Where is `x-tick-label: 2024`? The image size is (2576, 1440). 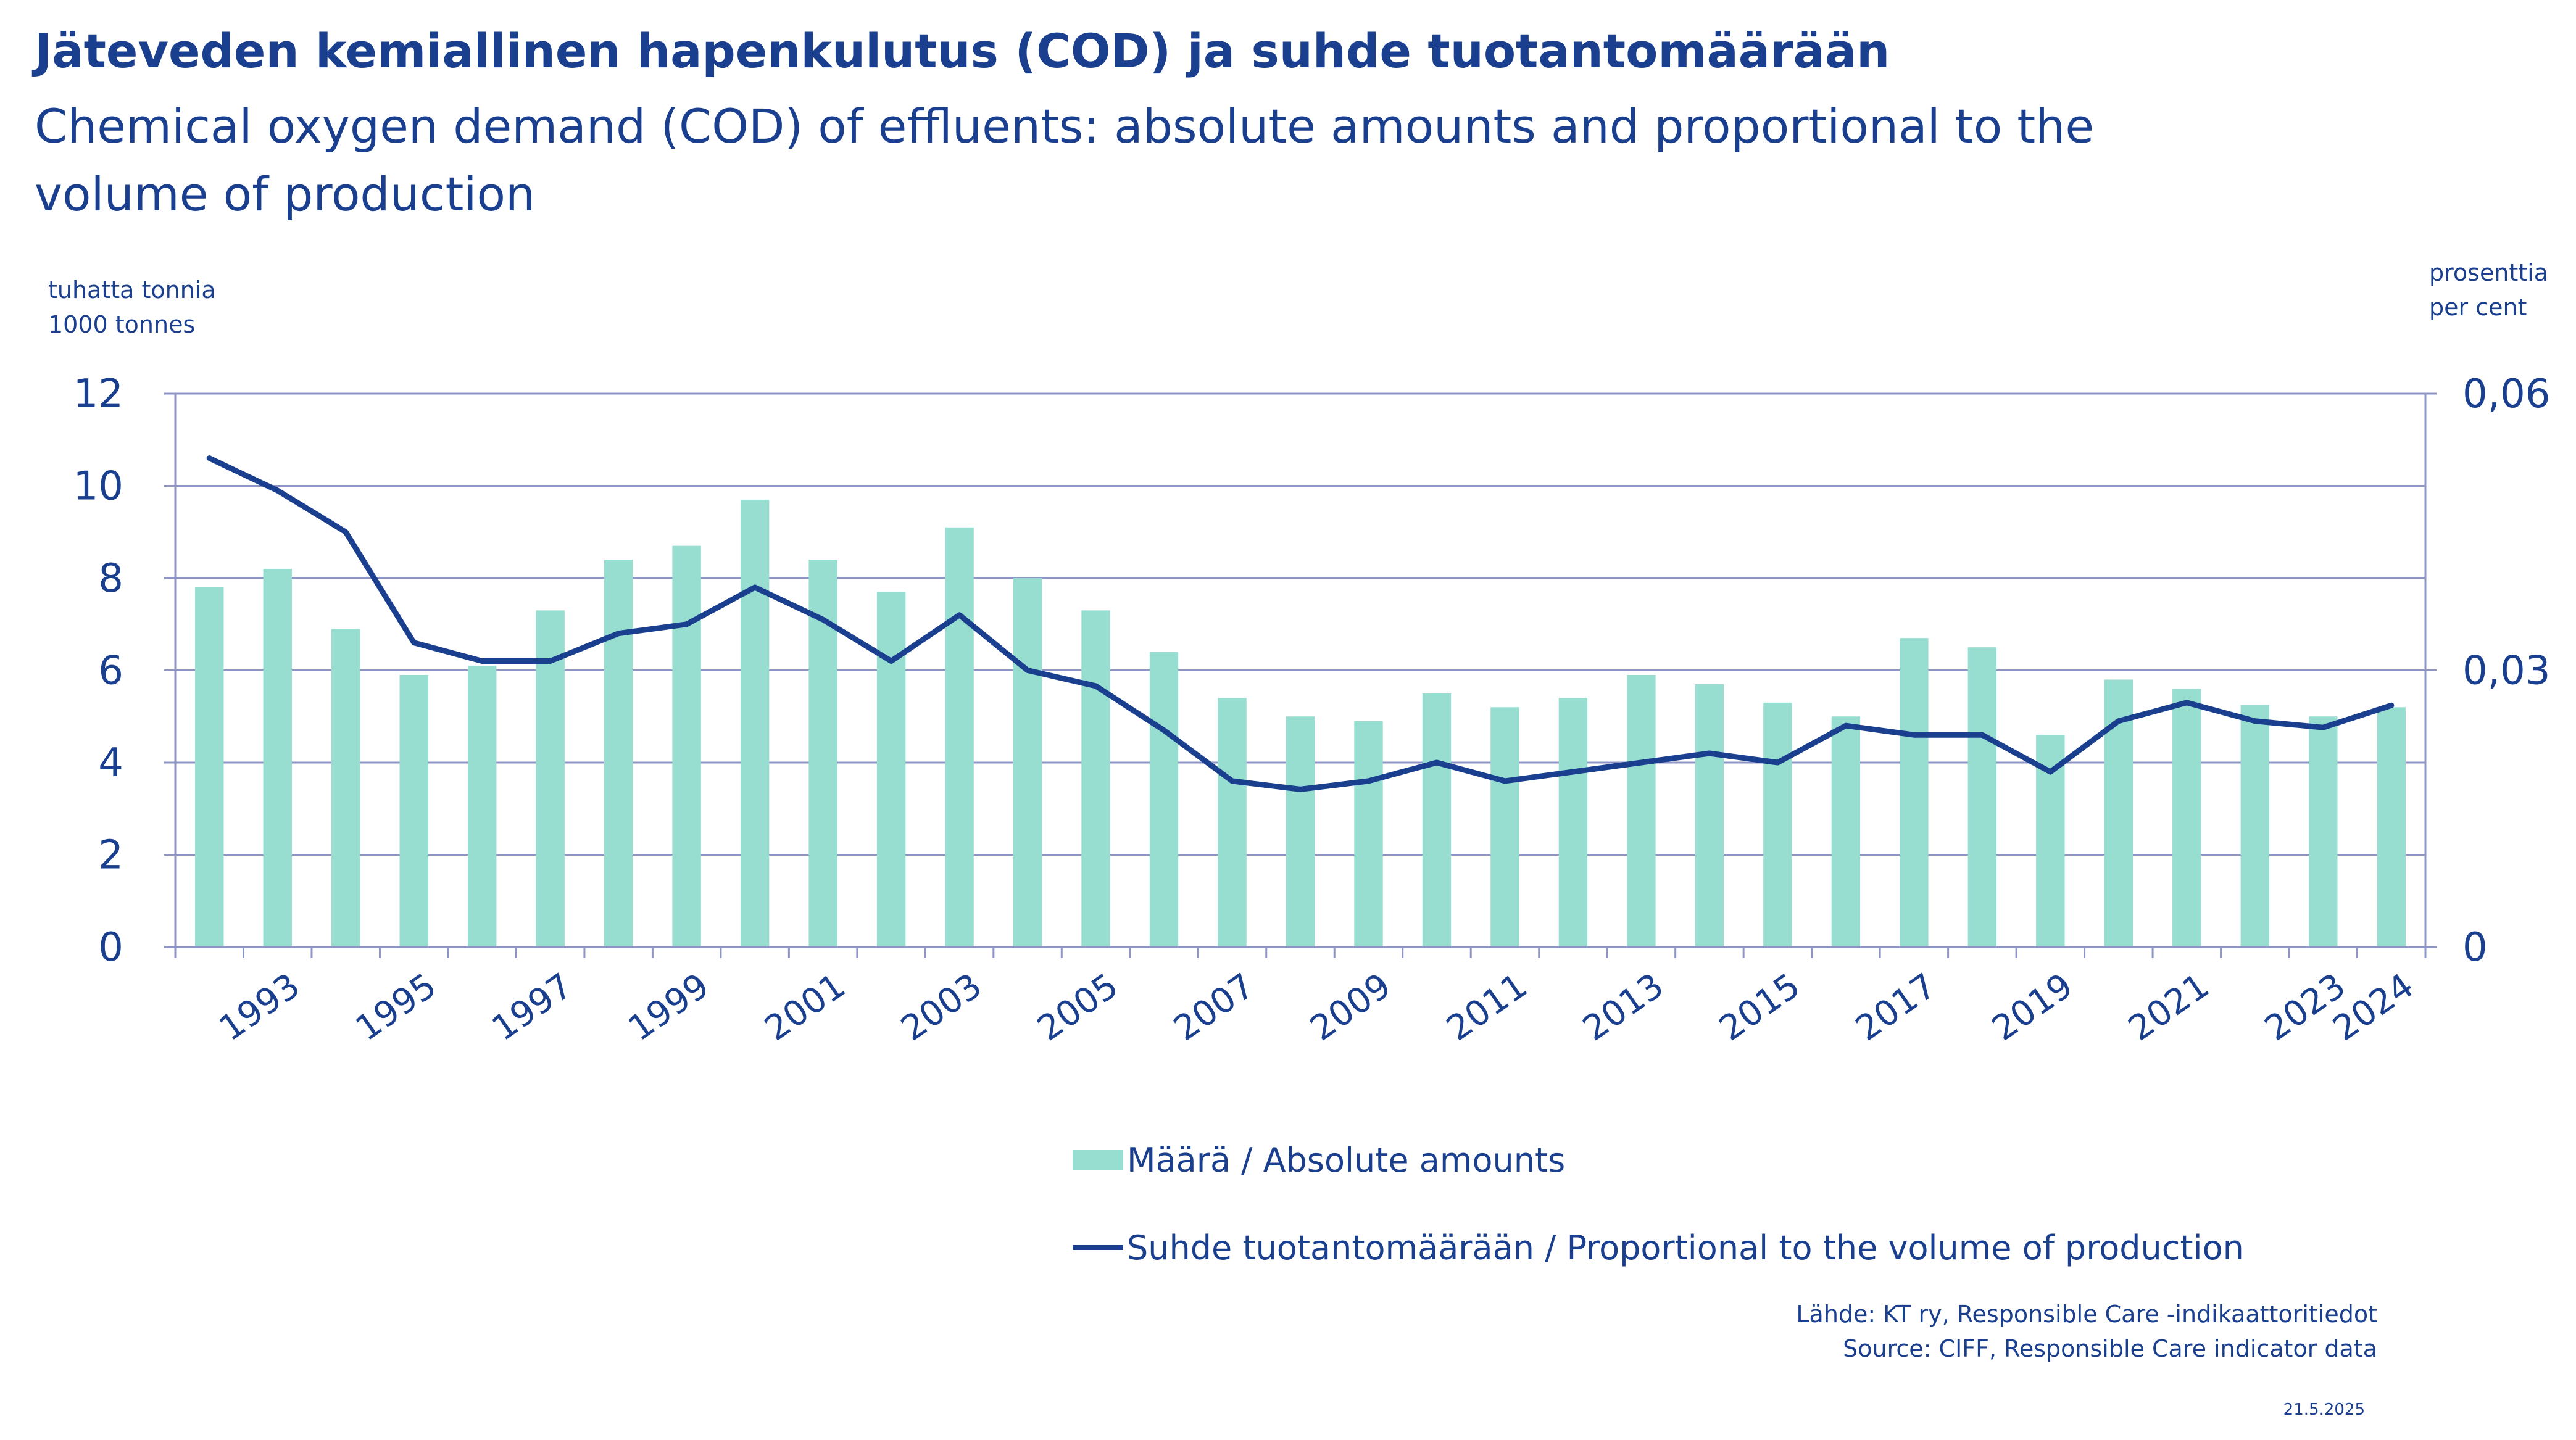 x-tick-label: 2024 is located at coordinates (2373, 1007).